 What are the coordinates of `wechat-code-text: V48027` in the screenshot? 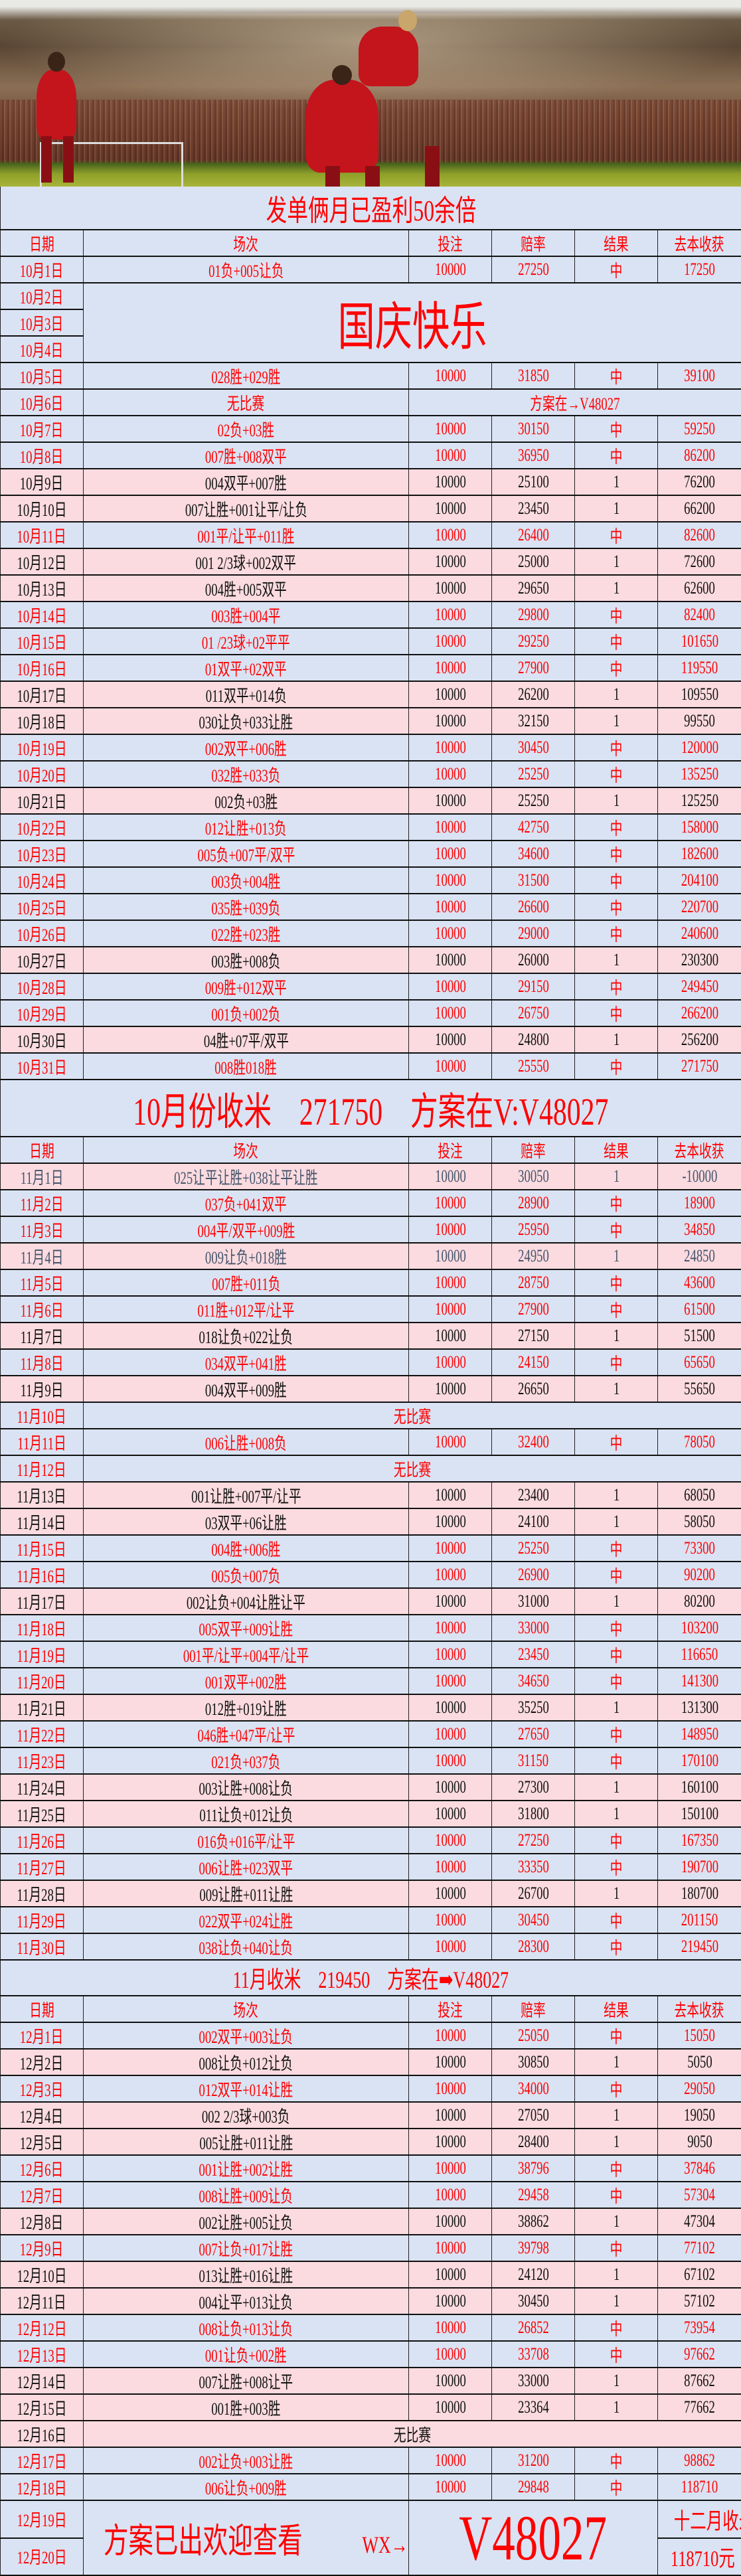 It's located at (533, 2538).